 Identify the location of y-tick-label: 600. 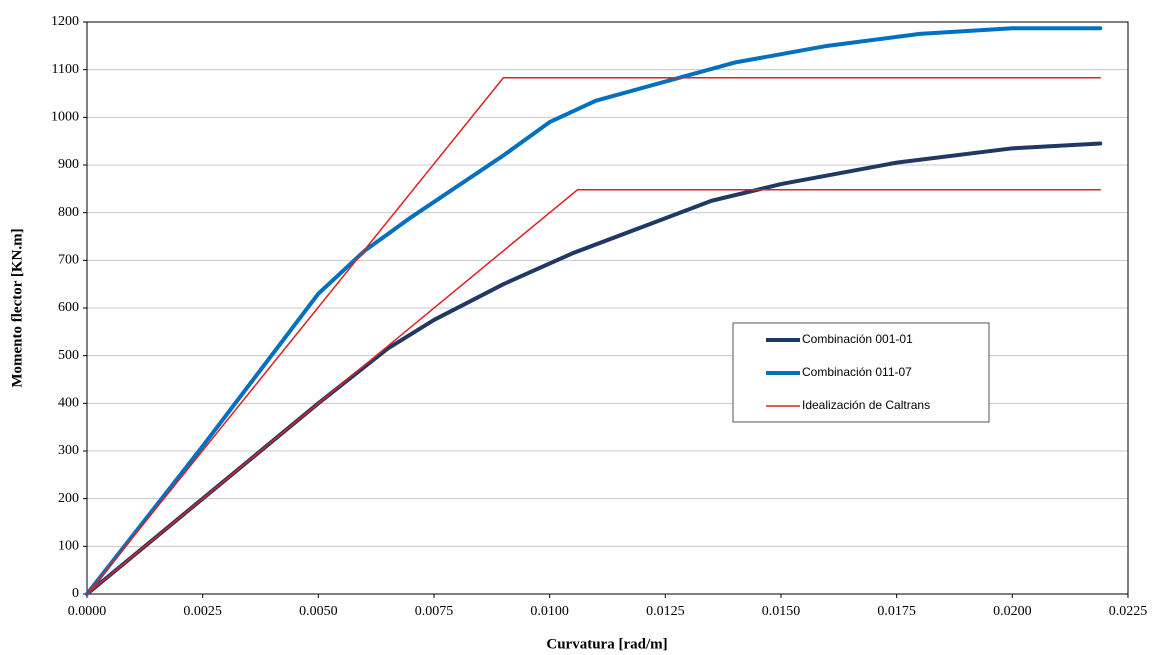
(68, 307).